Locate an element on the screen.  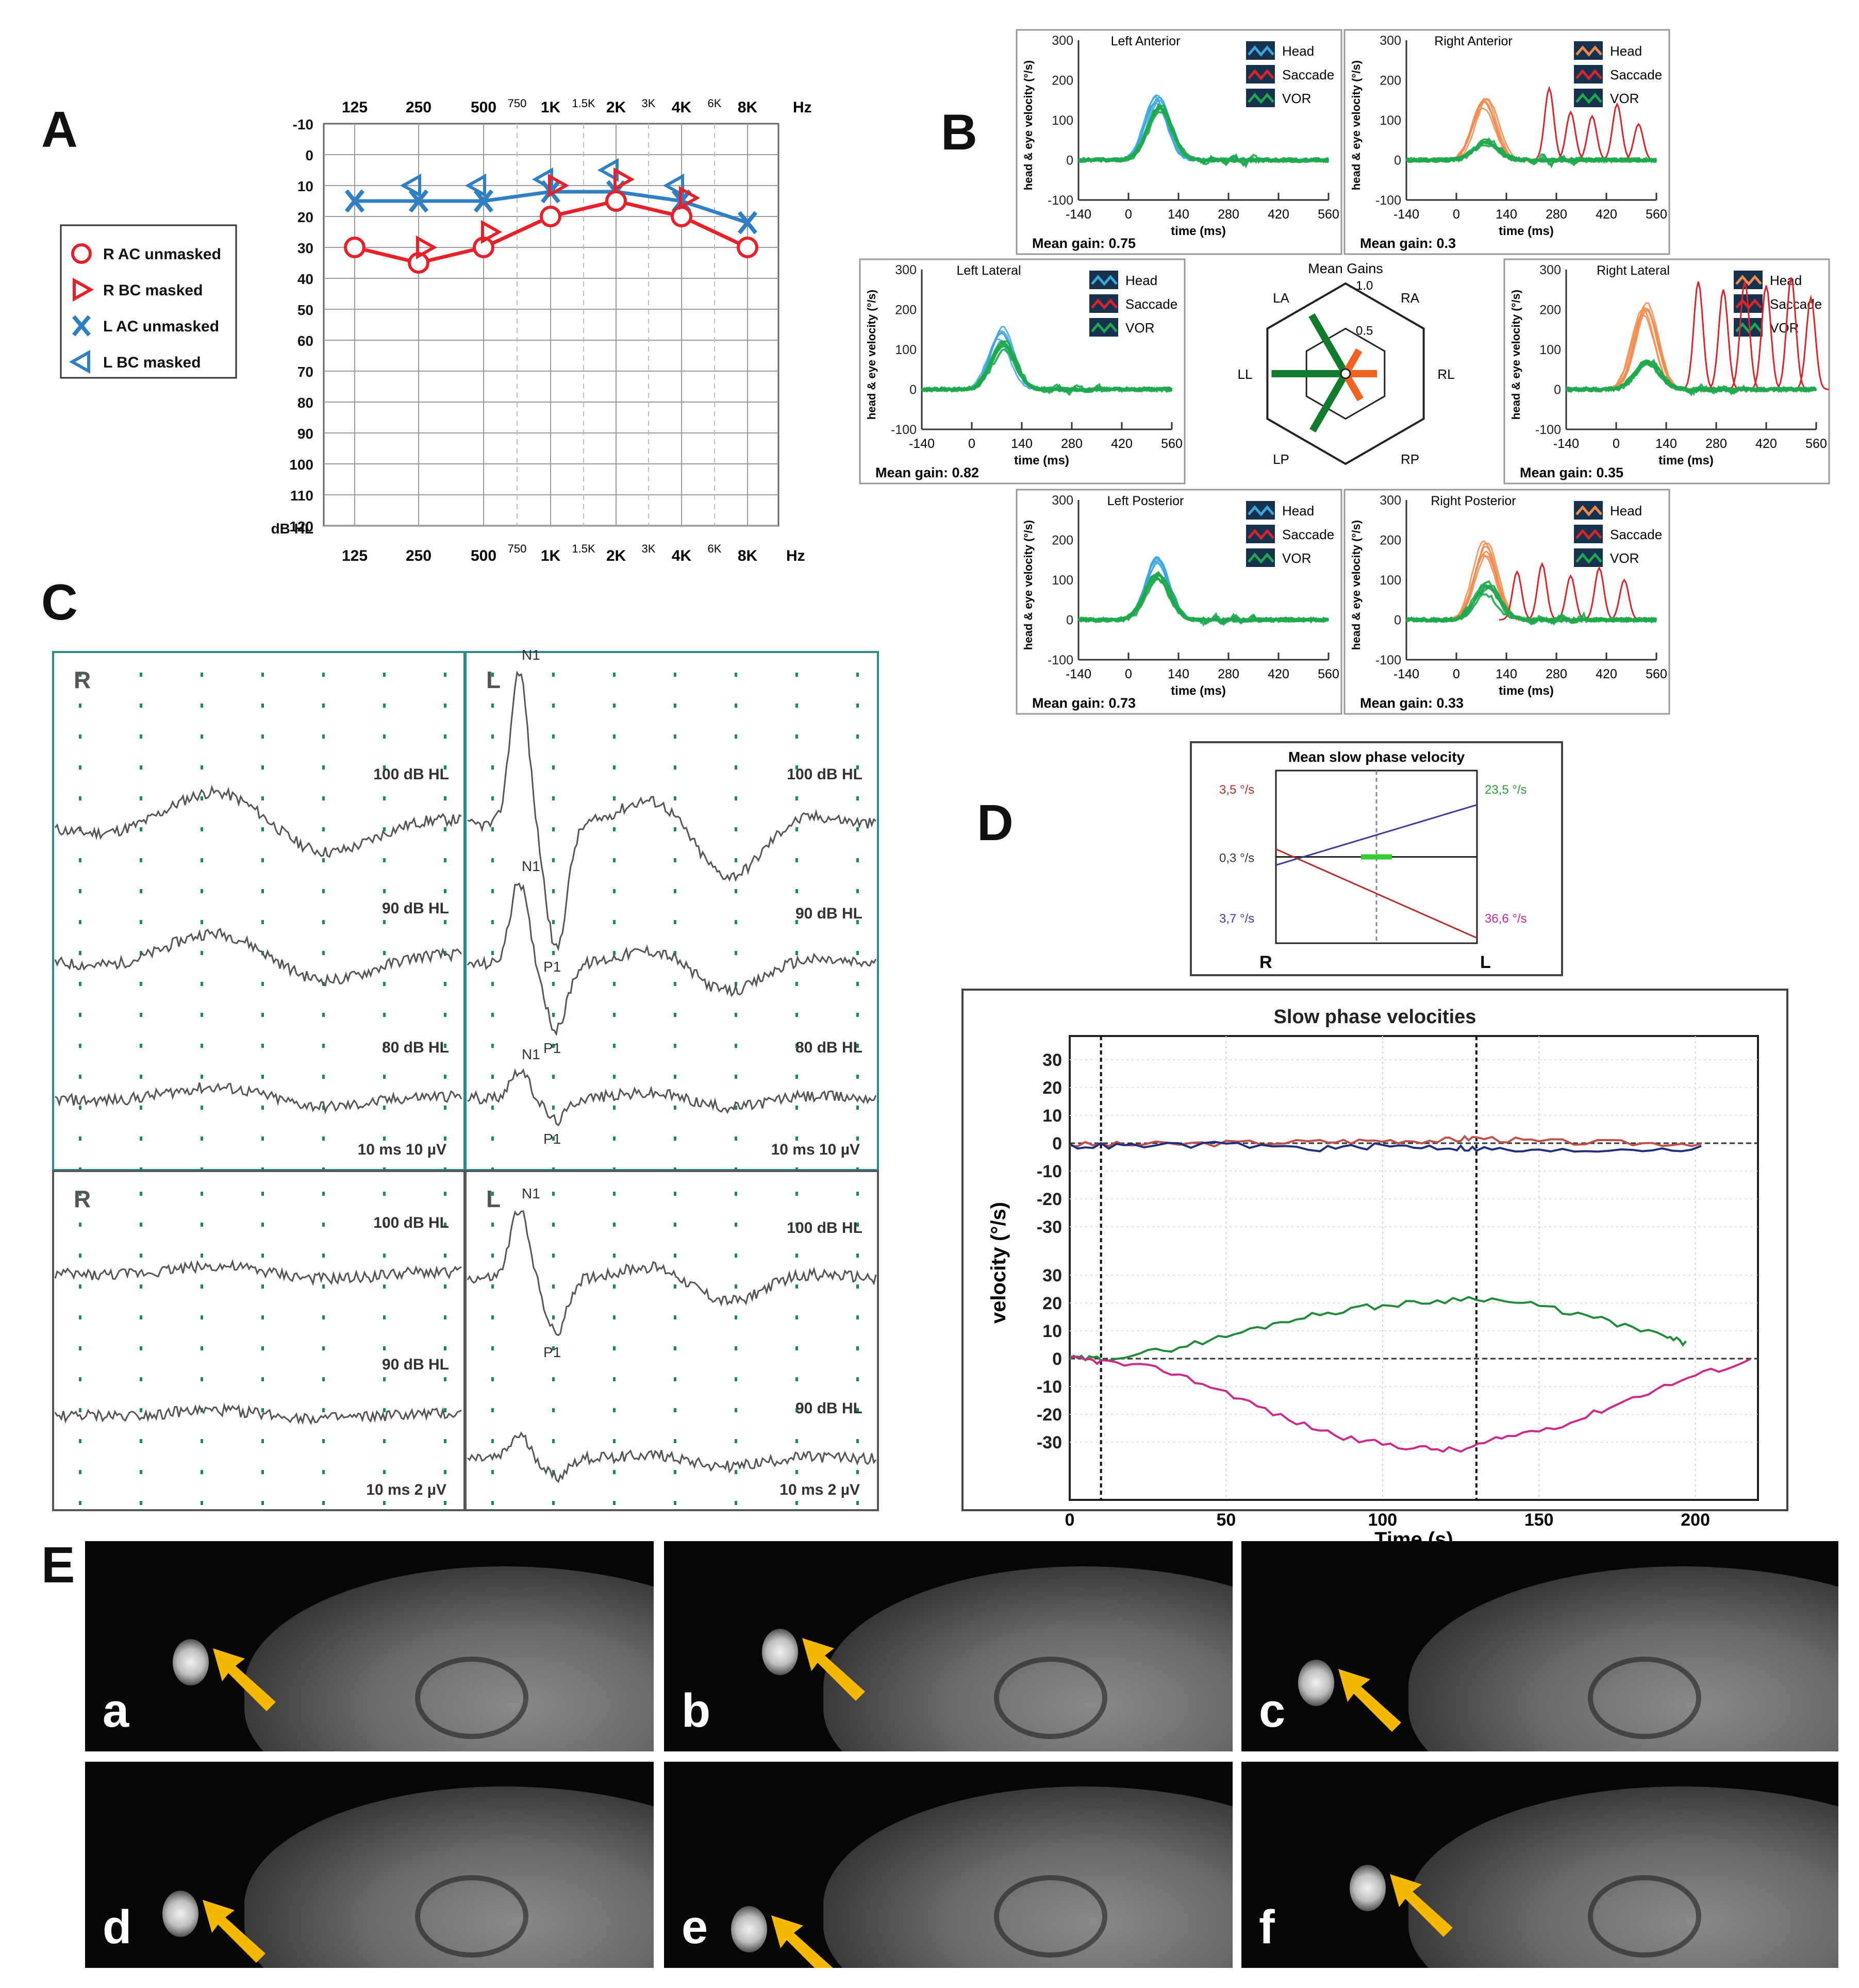
vhit-legend-icon is located at coordinates (1104, 304).